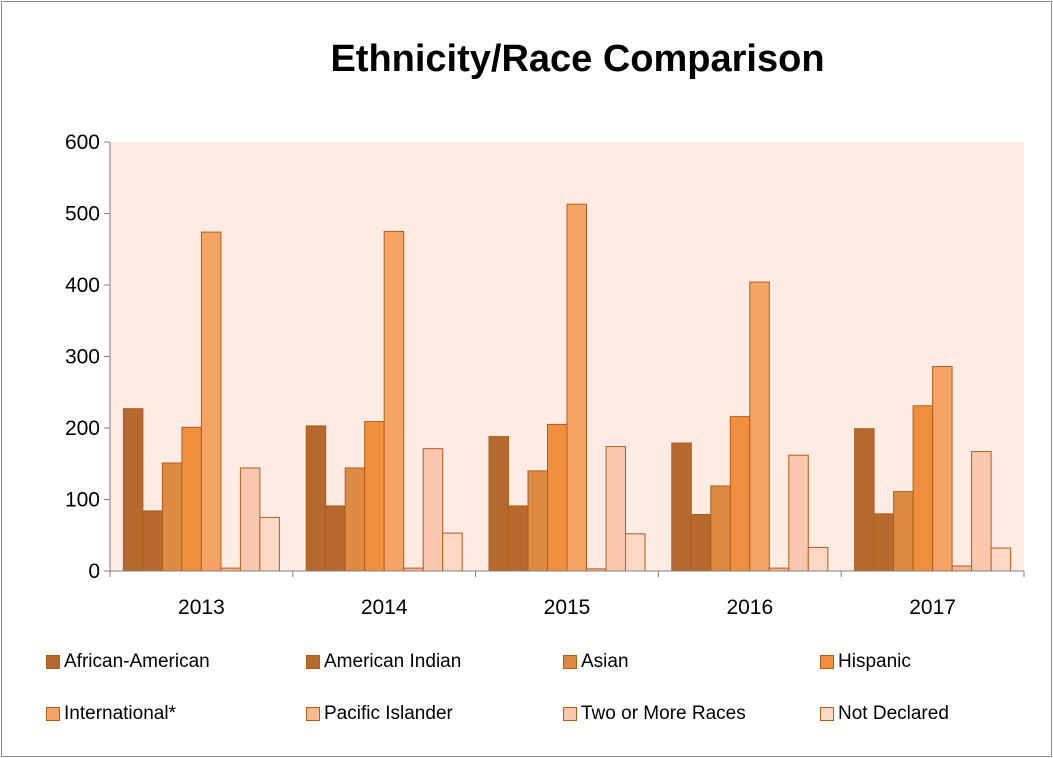  I want to click on y-tick-label: 300, so click(82, 357).